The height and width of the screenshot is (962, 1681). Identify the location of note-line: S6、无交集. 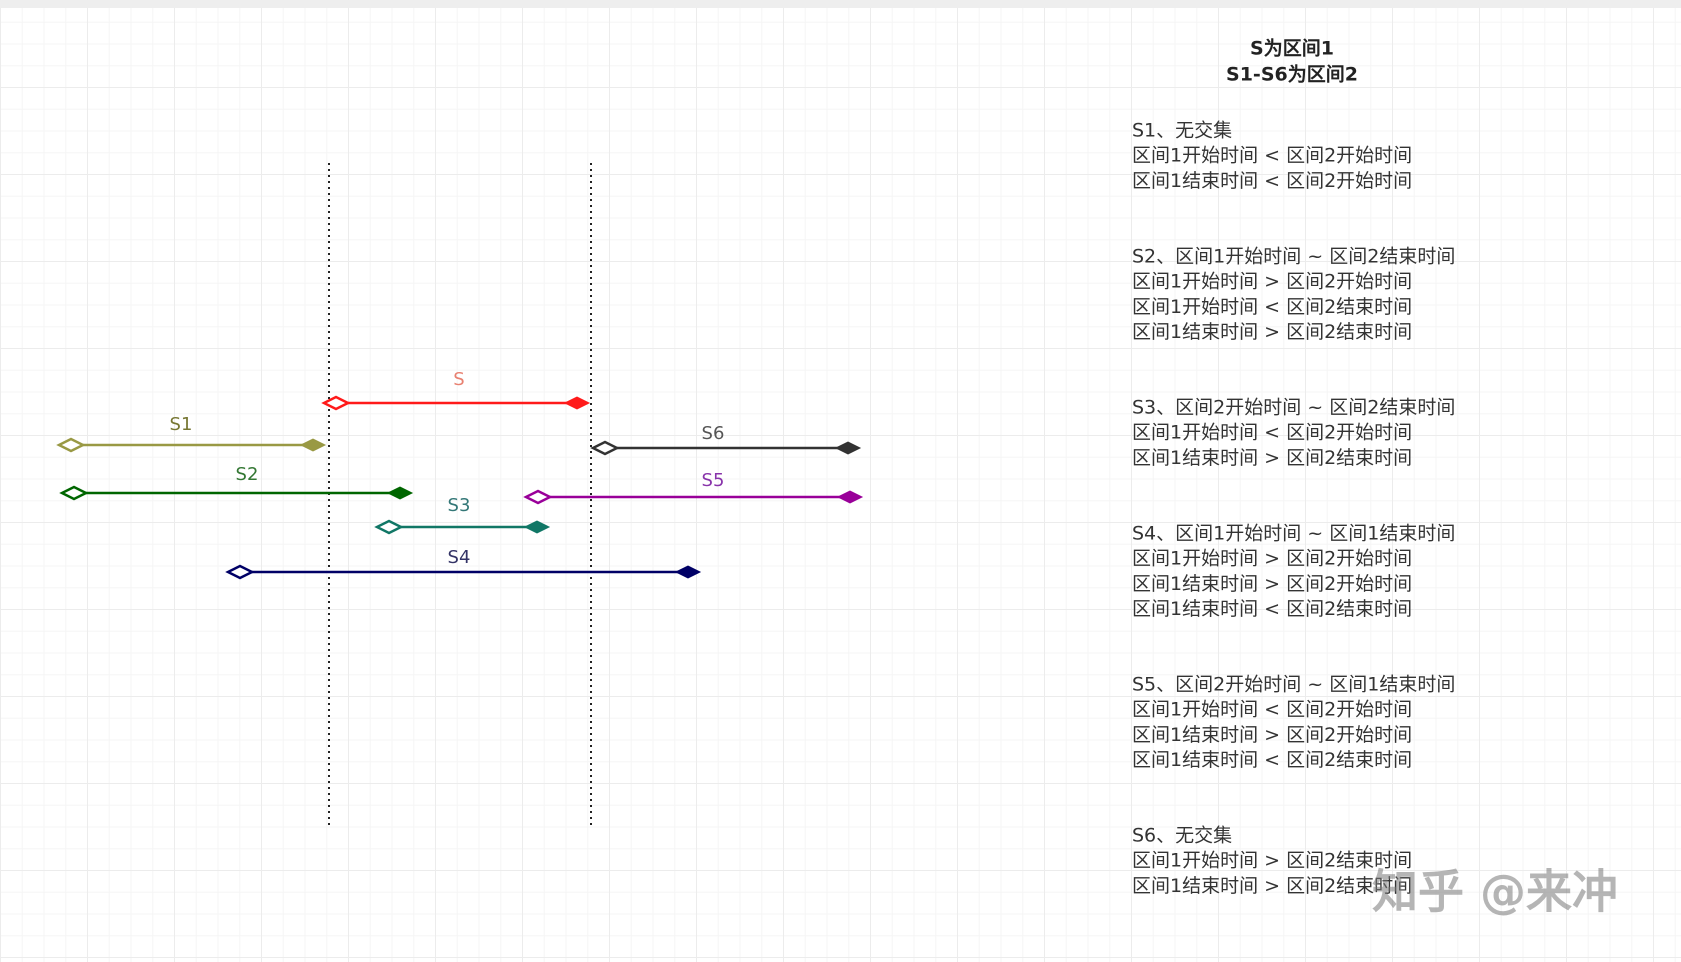
(1182, 836).